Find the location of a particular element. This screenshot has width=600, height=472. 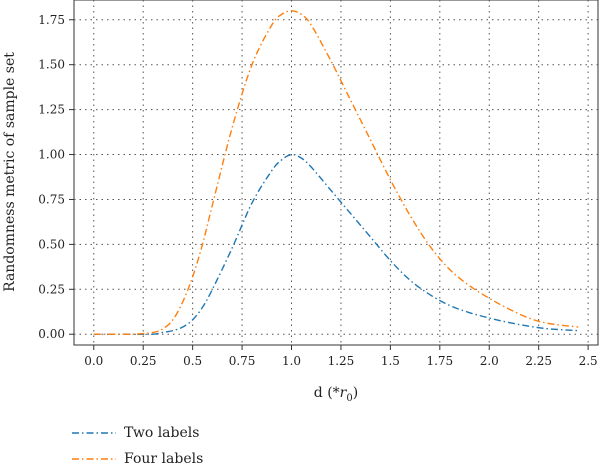

legend-label: Two labels is located at coordinates (162, 433).